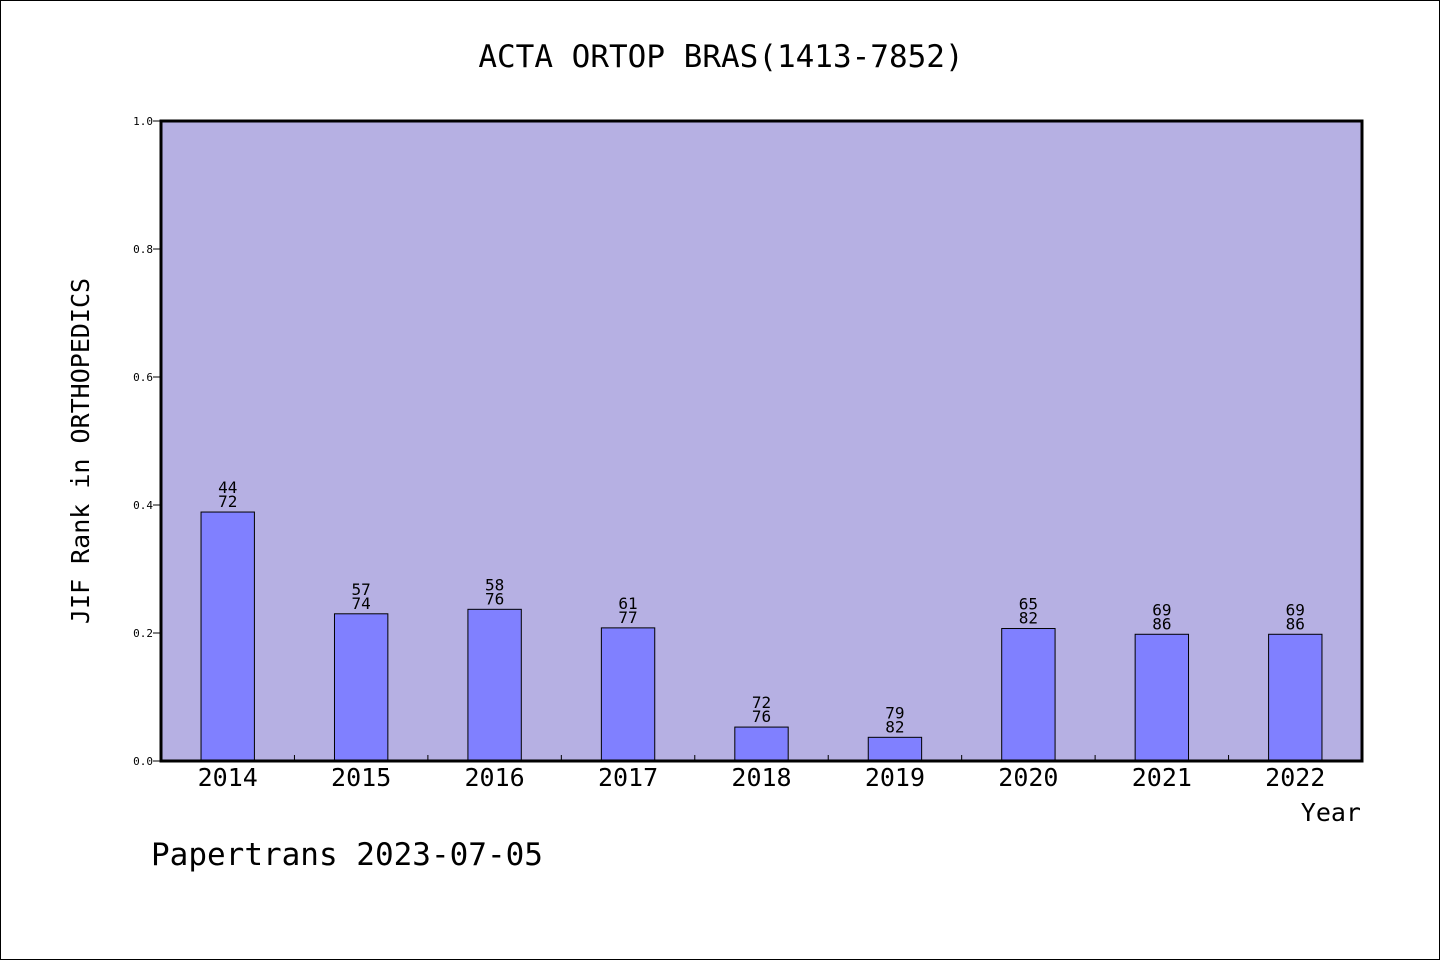 Image resolution: width=1440 pixels, height=964 pixels. I want to click on x-tick-label: 2017, so click(628, 777).